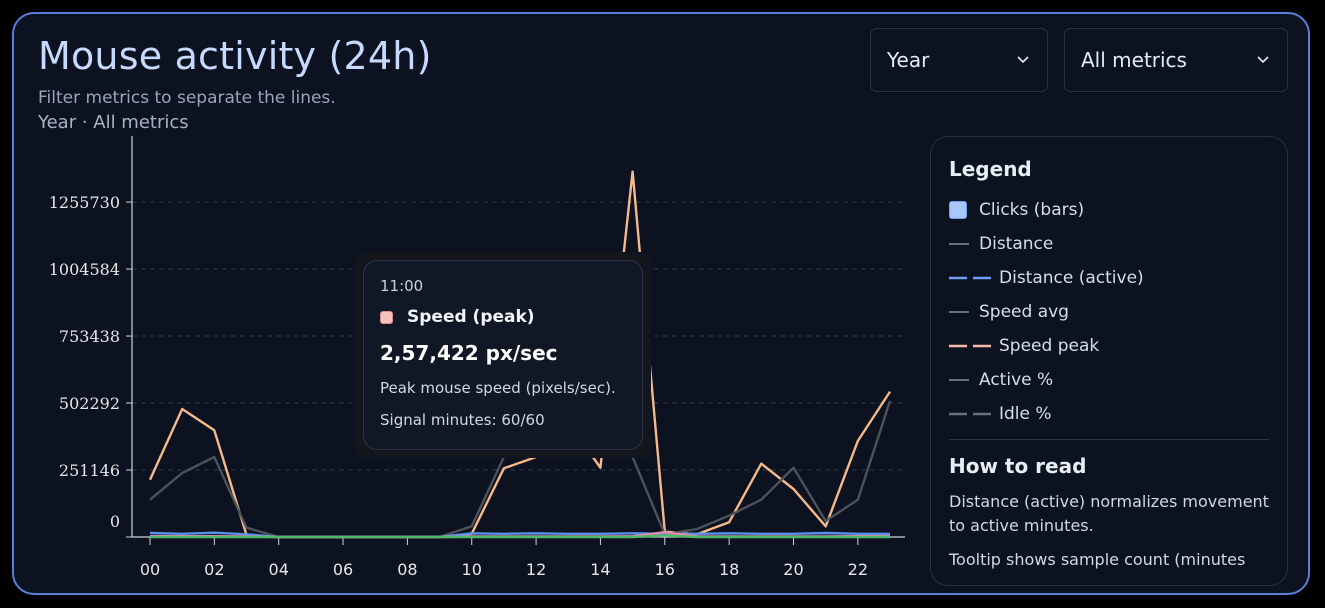 The height and width of the screenshot is (608, 1325). I want to click on legend-divider, so click(1109, 439).